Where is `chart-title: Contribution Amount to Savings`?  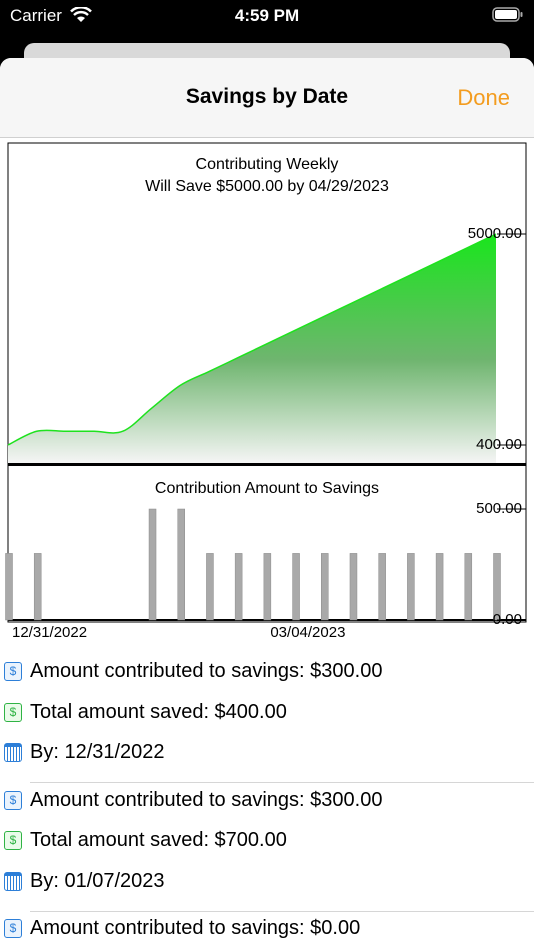
chart-title: Contribution Amount to Savings is located at coordinates (267, 488).